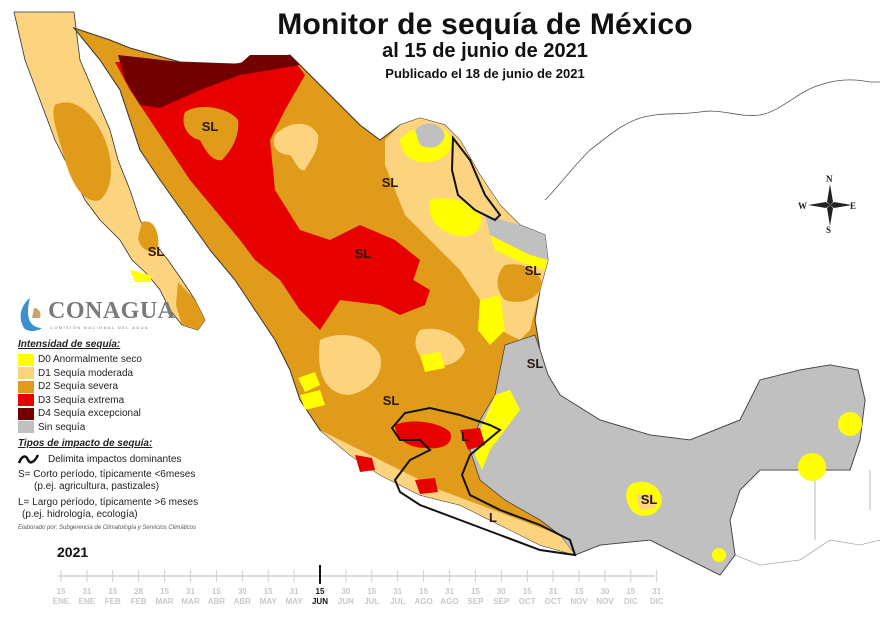 The height and width of the screenshot is (623, 880). What do you see at coordinates (358, 574) in the screenshot?
I see `timeline-axis` at bounding box center [358, 574].